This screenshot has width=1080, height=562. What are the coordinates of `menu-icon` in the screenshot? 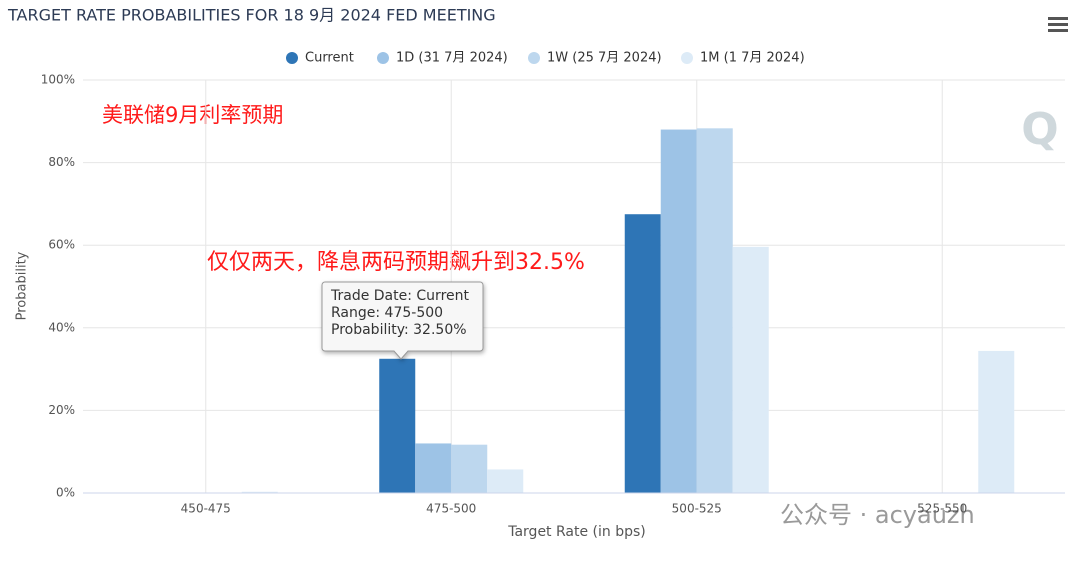 It's located at (1058, 24).